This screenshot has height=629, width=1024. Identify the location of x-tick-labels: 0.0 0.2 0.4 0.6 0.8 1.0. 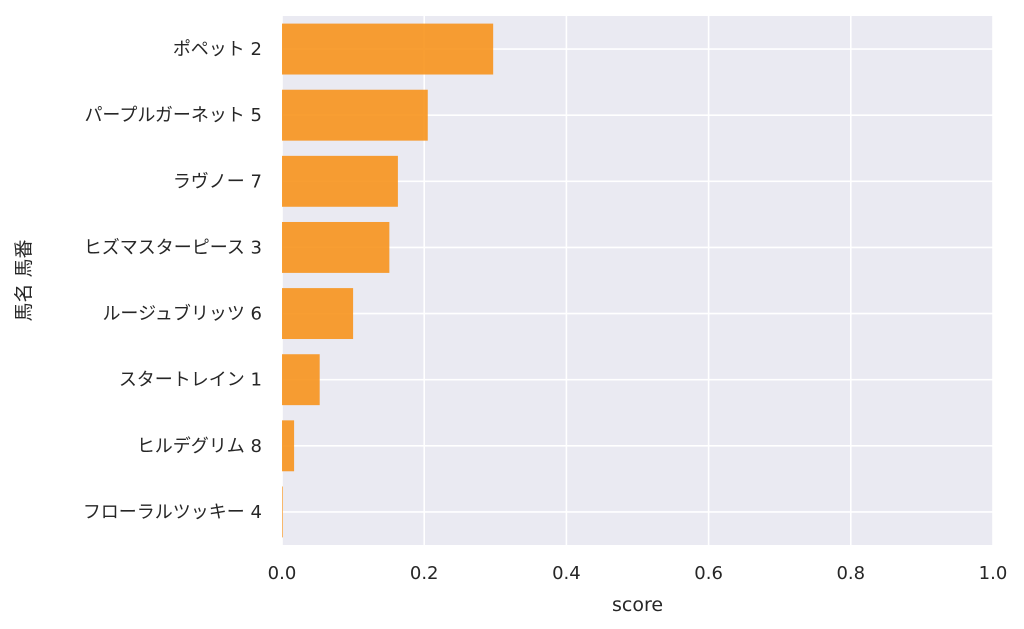
(638, 573).